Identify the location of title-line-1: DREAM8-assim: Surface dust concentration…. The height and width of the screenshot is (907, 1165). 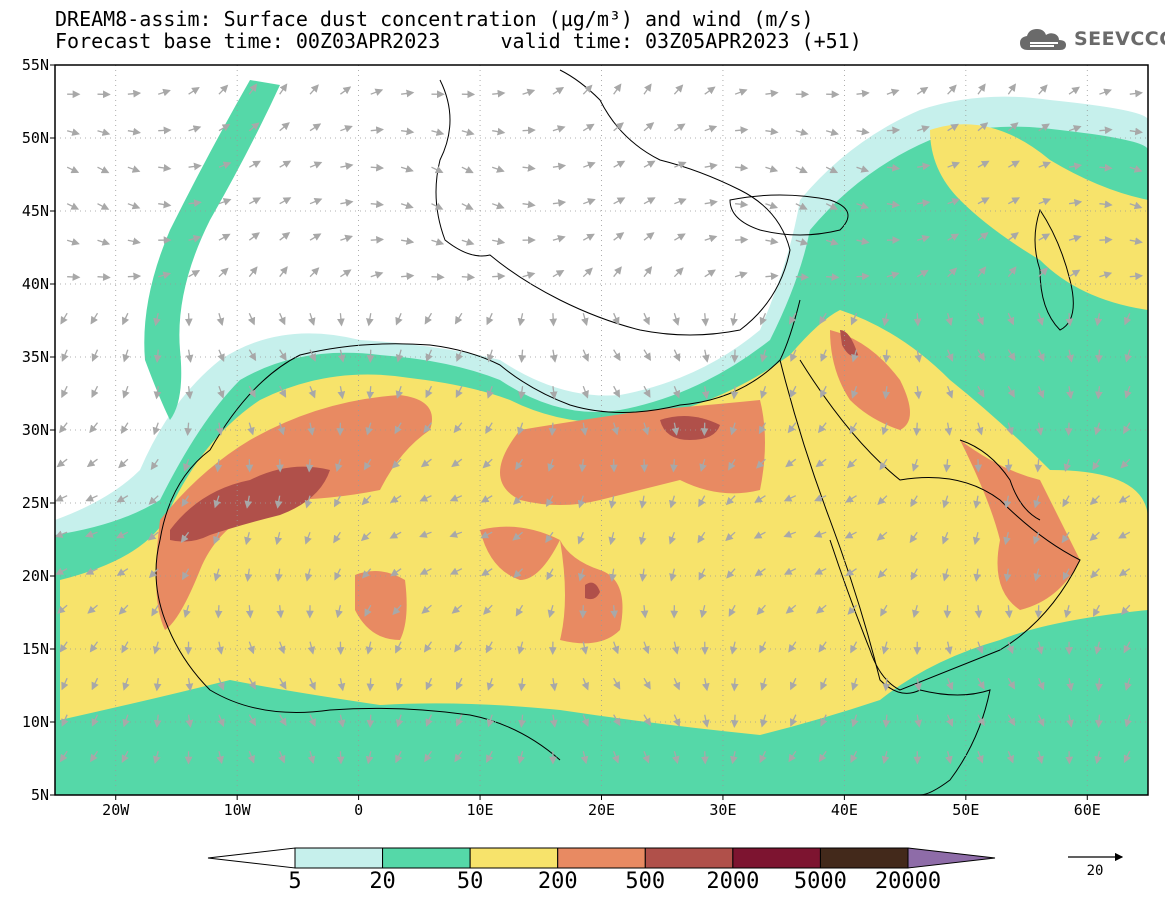
(434, 19).